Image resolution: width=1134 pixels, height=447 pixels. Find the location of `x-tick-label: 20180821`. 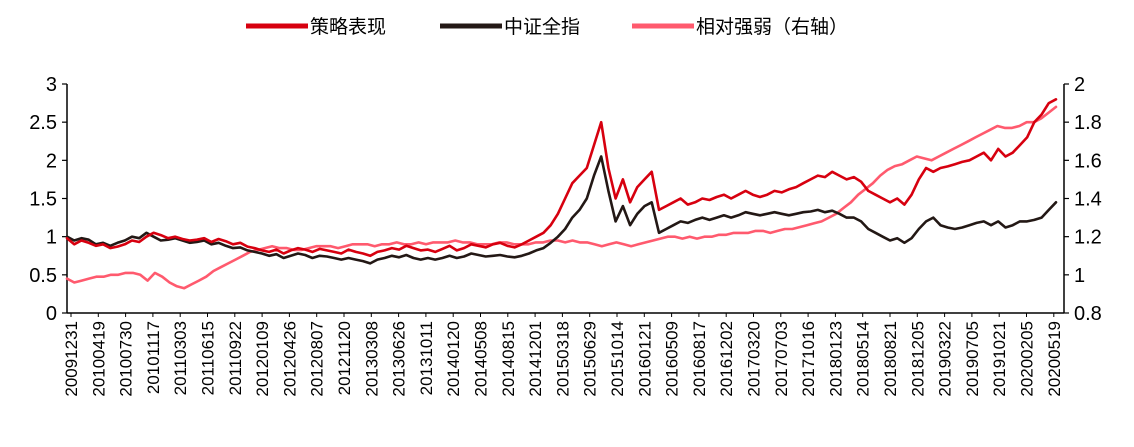

x-tick-label: 20180821 is located at coordinates (890, 359).